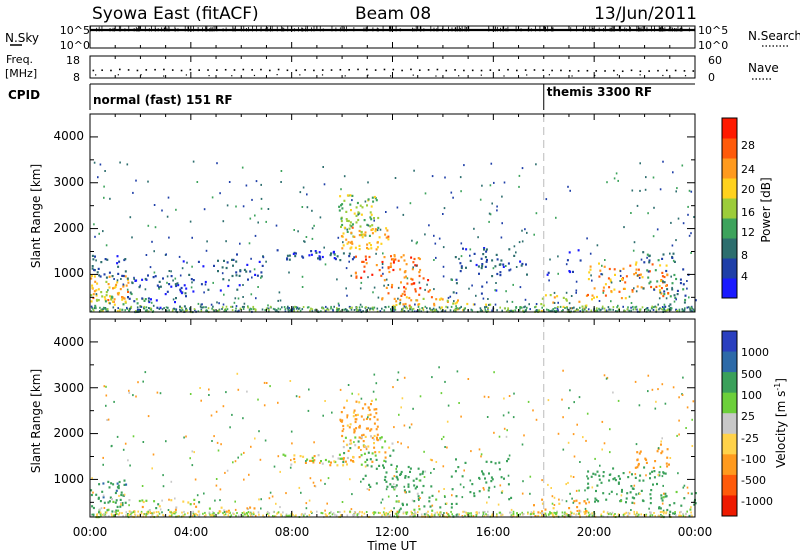 This screenshot has height=554, width=800. What do you see at coordinates (393, 14) in the screenshot?
I see `beam-label: Beam 08` at bounding box center [393, 14].